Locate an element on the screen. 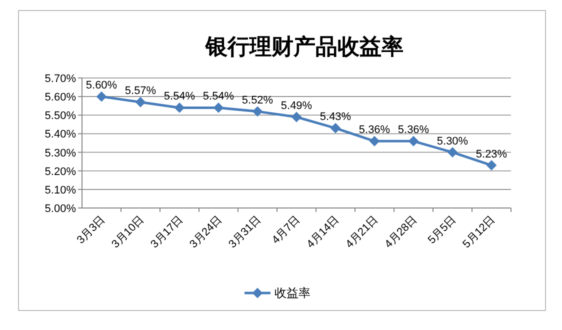 Image resolution: width=562 pixels, height=330 pixels. x-tick-label: 4月28日 is located at coordinates (401, 232).